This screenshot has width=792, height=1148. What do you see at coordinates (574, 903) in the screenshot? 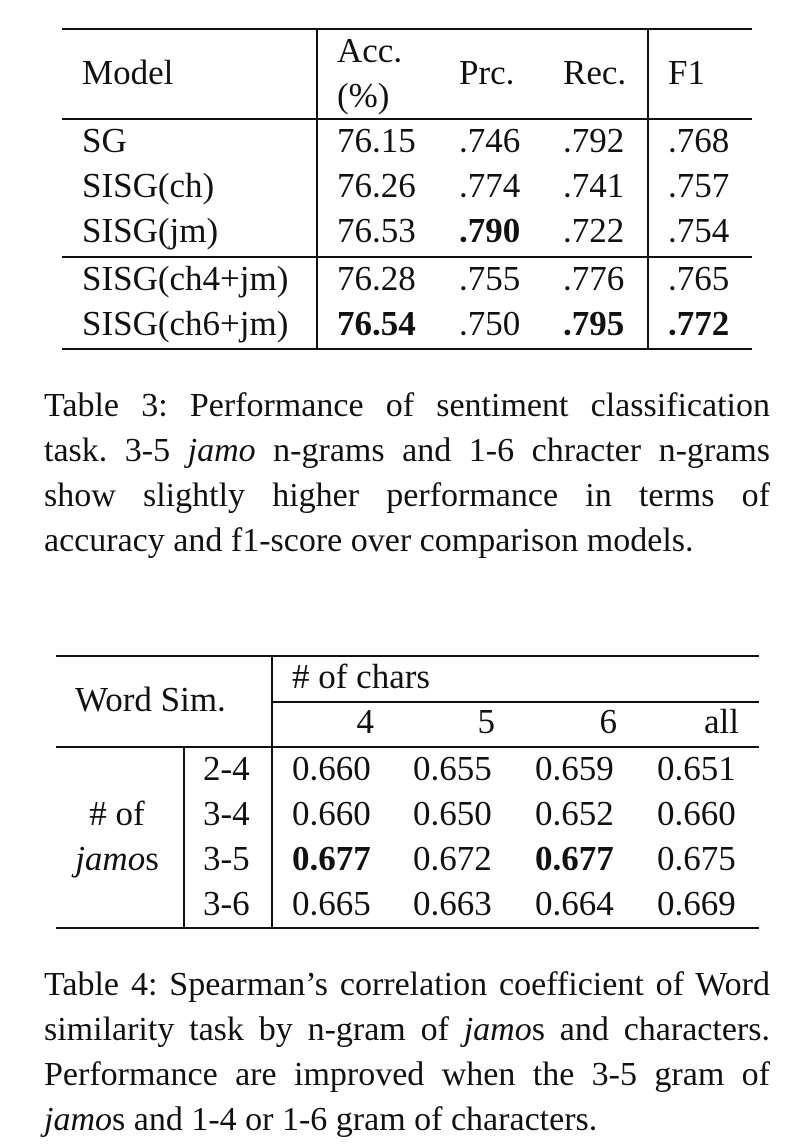
I see `table4-value: 0.664` at bounding box center [574, 903].